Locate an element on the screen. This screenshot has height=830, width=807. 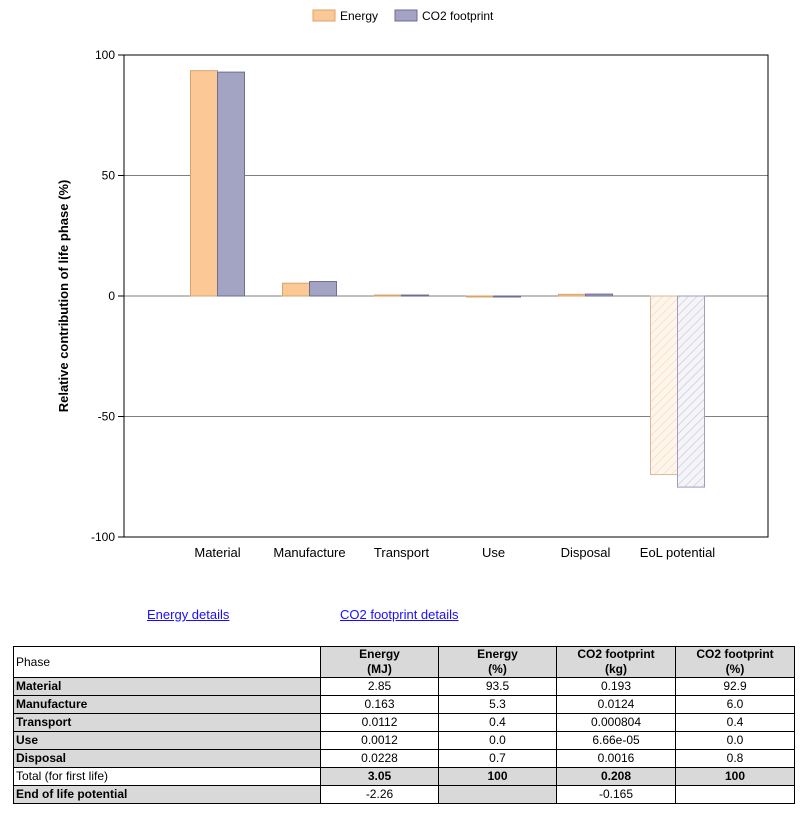
eol-co2-pct-empty is located at coordinates (735, 794).